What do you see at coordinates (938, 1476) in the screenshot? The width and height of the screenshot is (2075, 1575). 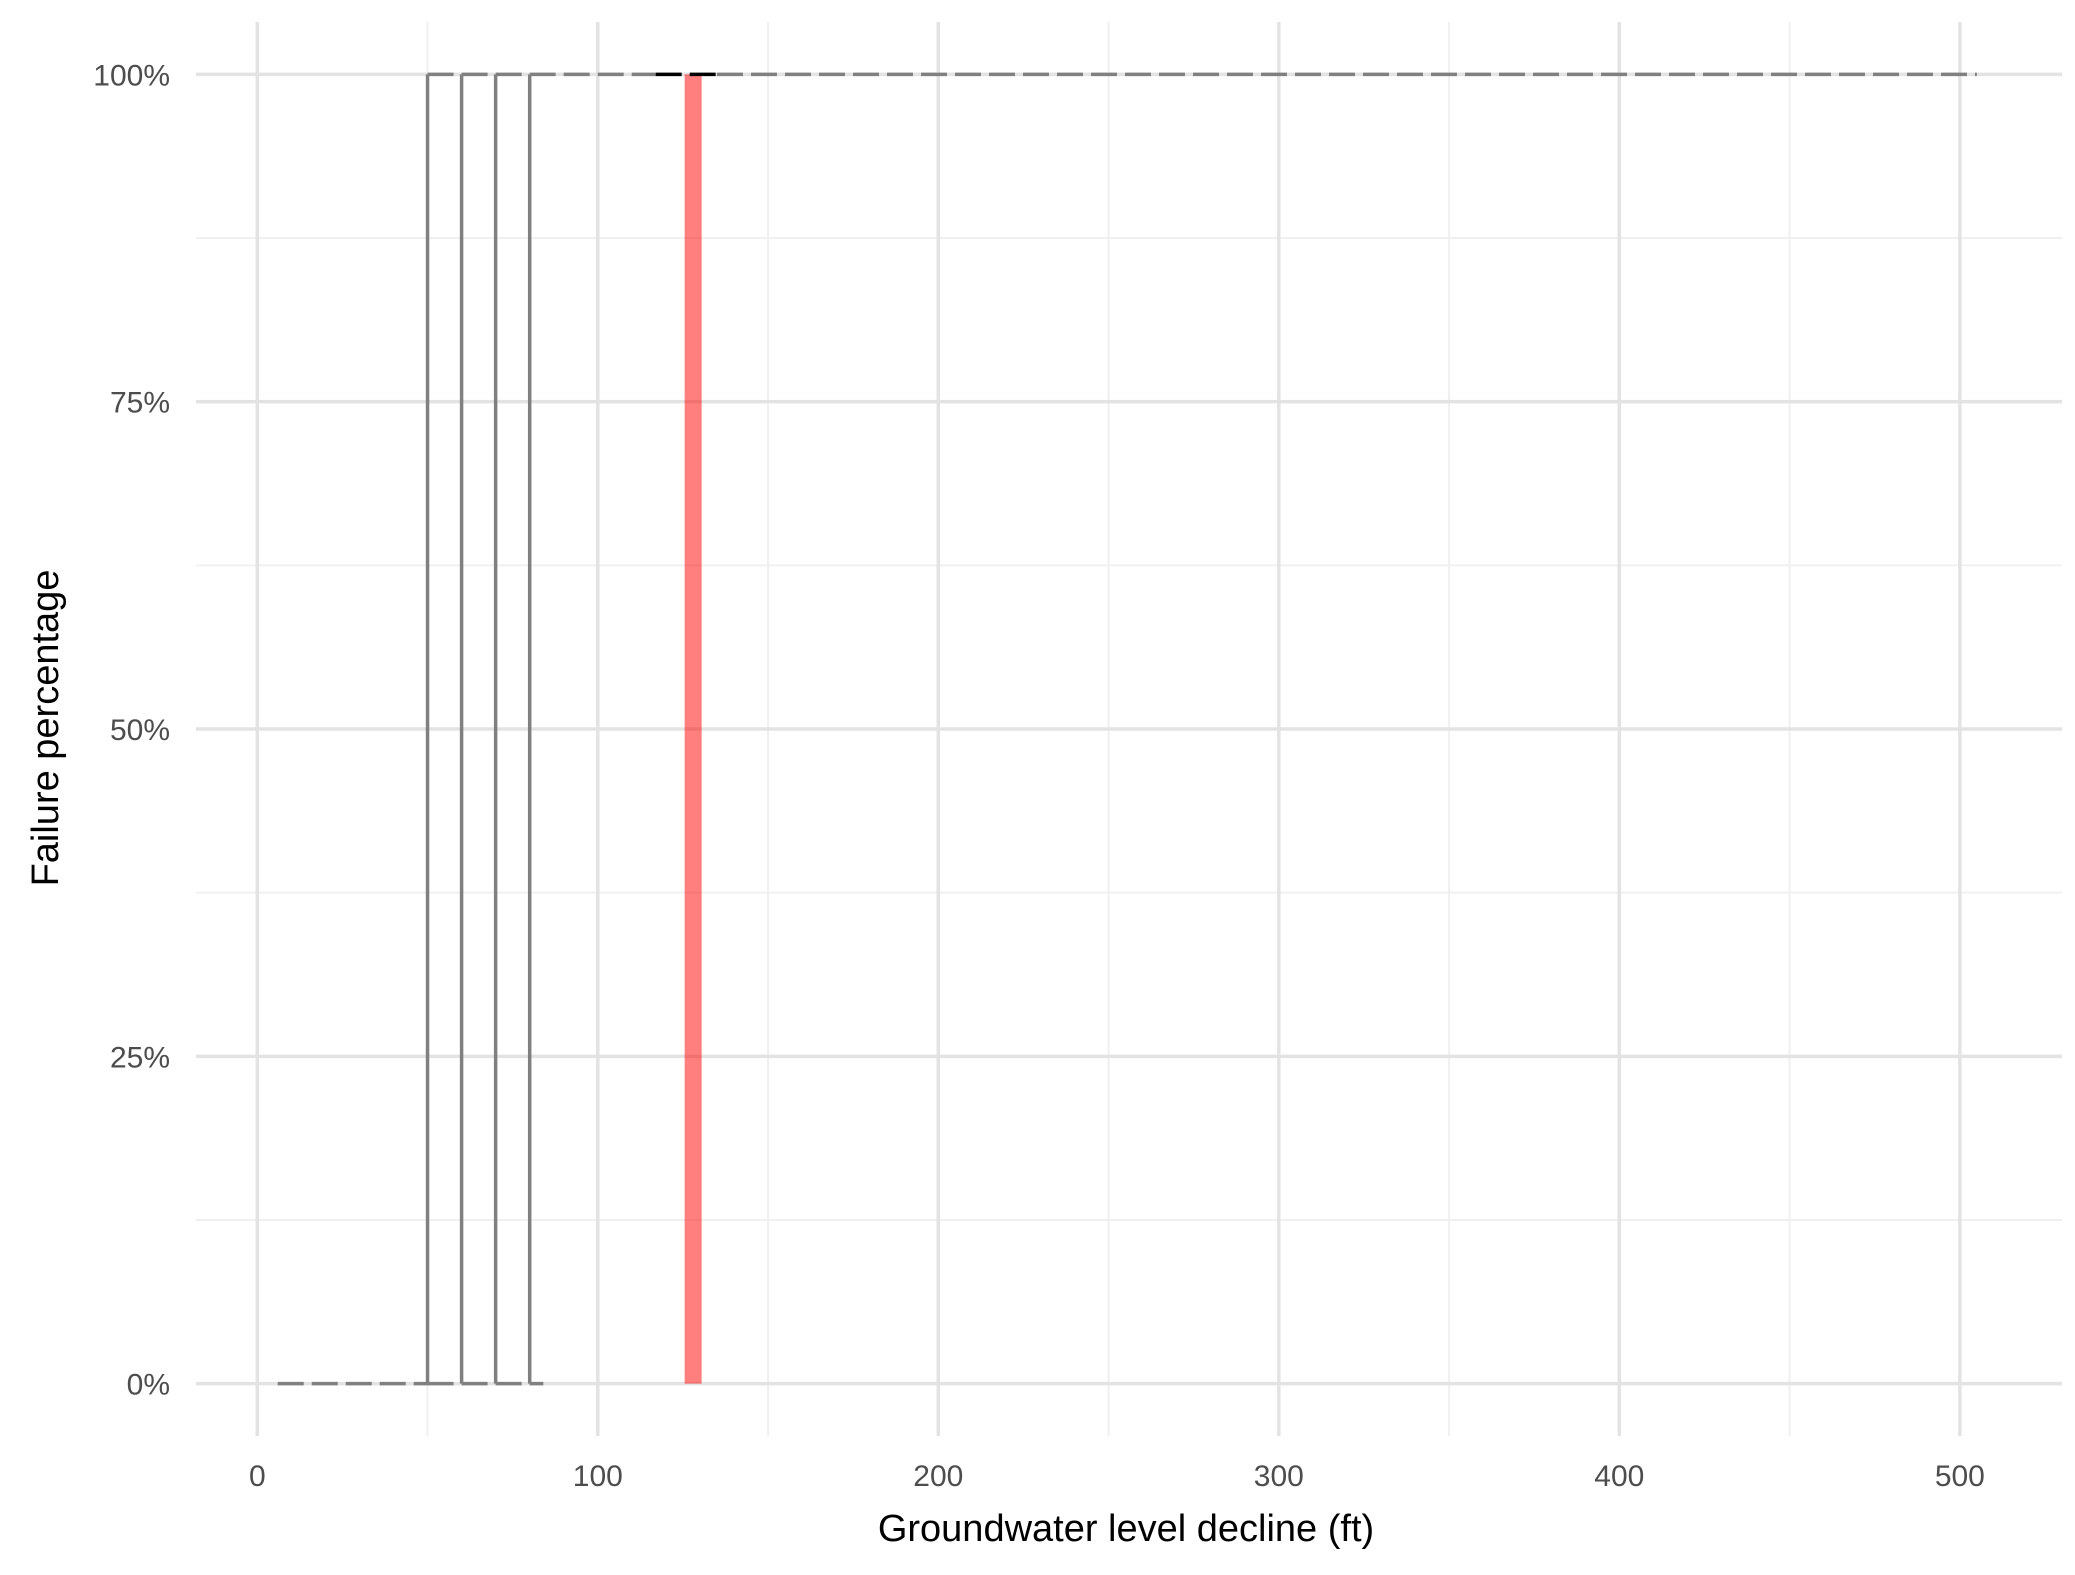 I see `x-tick-label: 200` at bounding box center [938, 1476].